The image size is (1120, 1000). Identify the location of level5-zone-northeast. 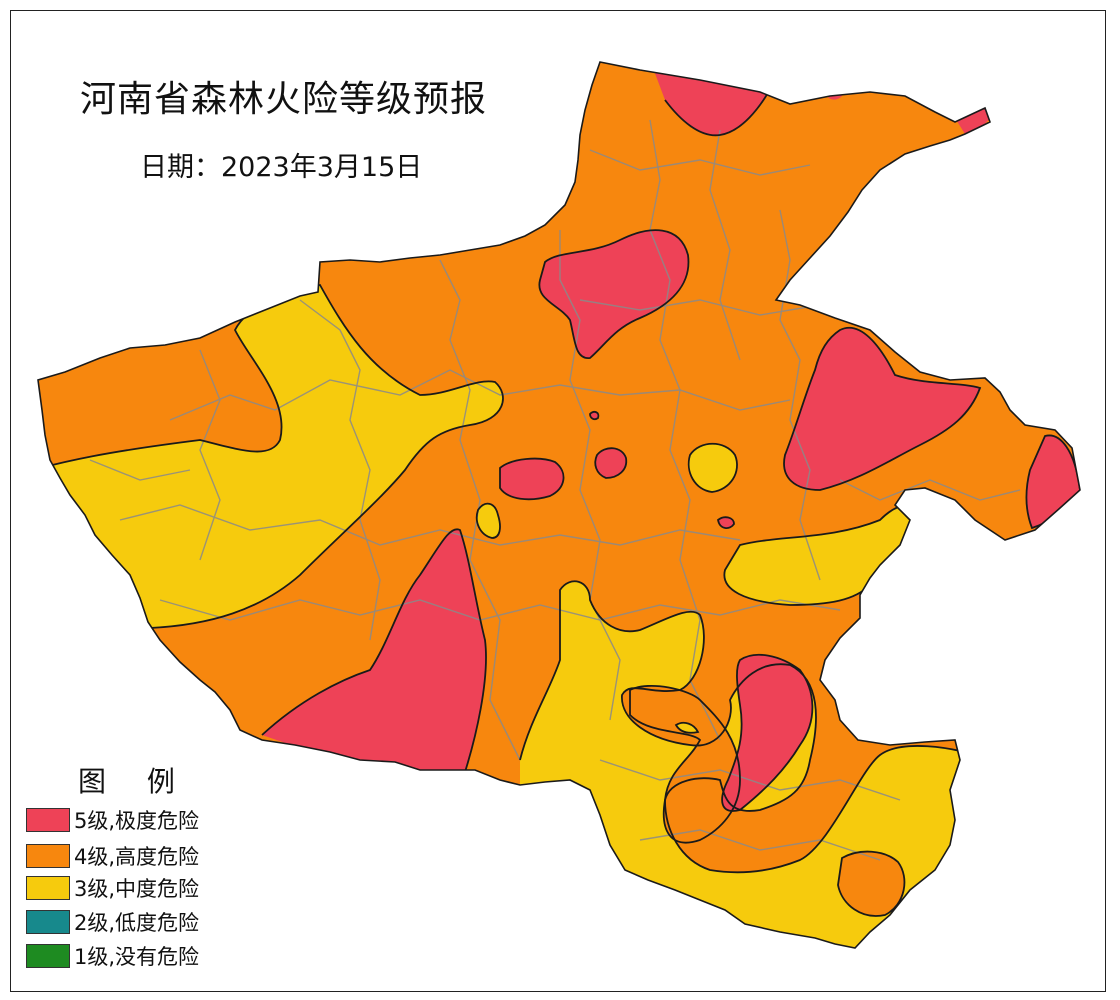
(882, 408).